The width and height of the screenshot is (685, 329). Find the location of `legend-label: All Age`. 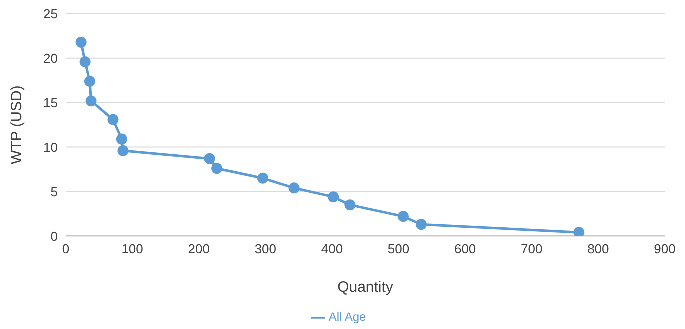

legend-label: All Age is located at coordinates (347, 317).